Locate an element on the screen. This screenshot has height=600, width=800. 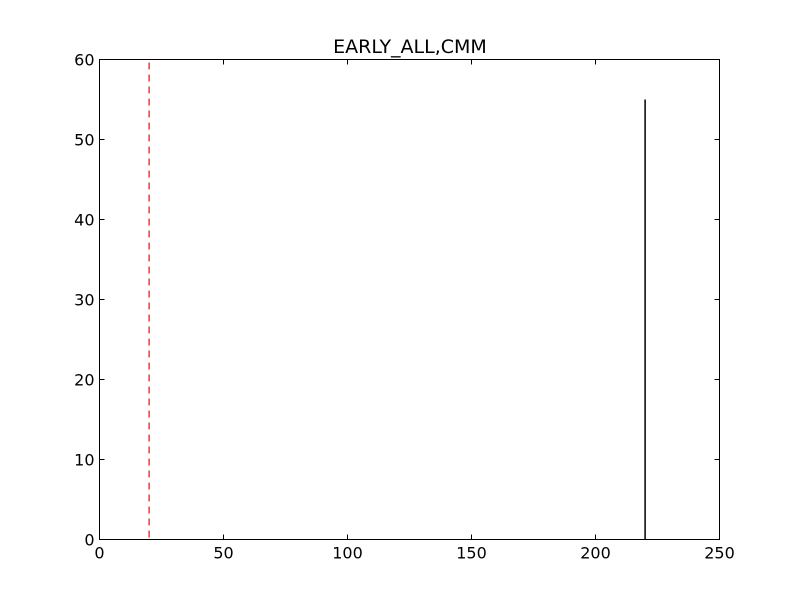
x-tick-label: 100 is located at coordinates (347, 553).